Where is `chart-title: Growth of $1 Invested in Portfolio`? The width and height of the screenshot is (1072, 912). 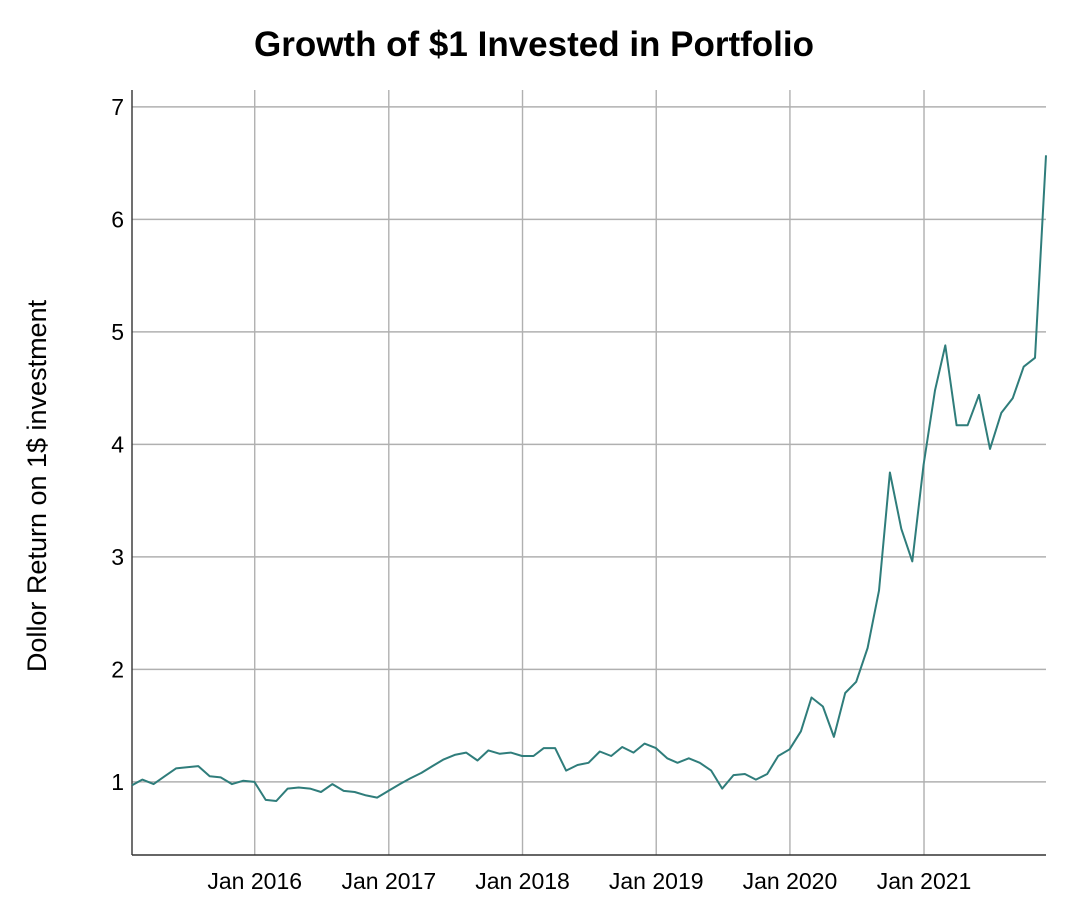 chart-title: Growth of $1 Invested in Portfolio is located at coordinates (534, 44).